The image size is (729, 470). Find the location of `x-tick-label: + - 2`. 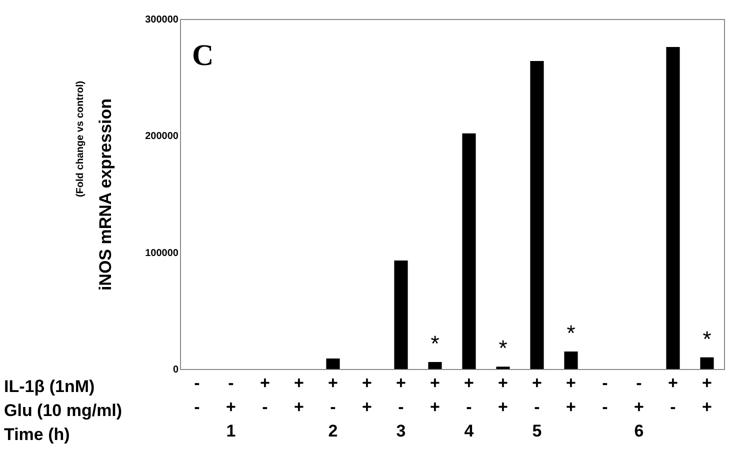

x-tick-label: + - 2 is located at coordinates (333, 407).